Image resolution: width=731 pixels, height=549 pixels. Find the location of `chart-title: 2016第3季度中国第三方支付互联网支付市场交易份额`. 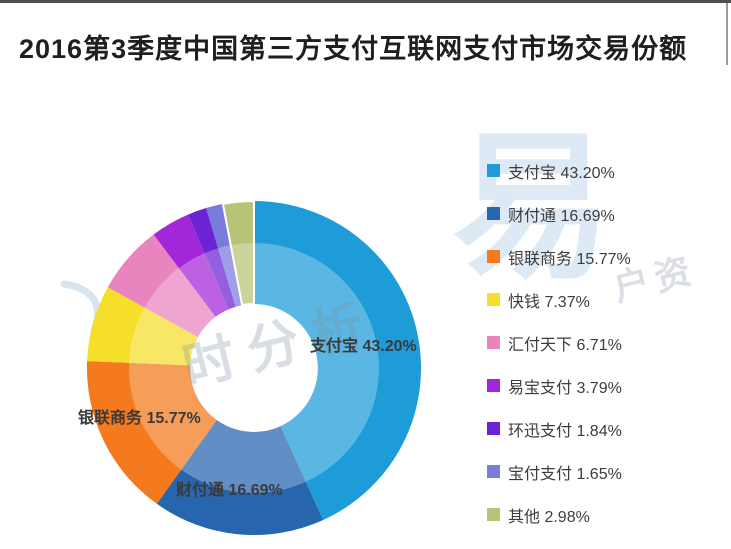

chart-title: 2016第3季度中国第三方支付互联网支付市场交易份额 is located at coordinates (353, 49).